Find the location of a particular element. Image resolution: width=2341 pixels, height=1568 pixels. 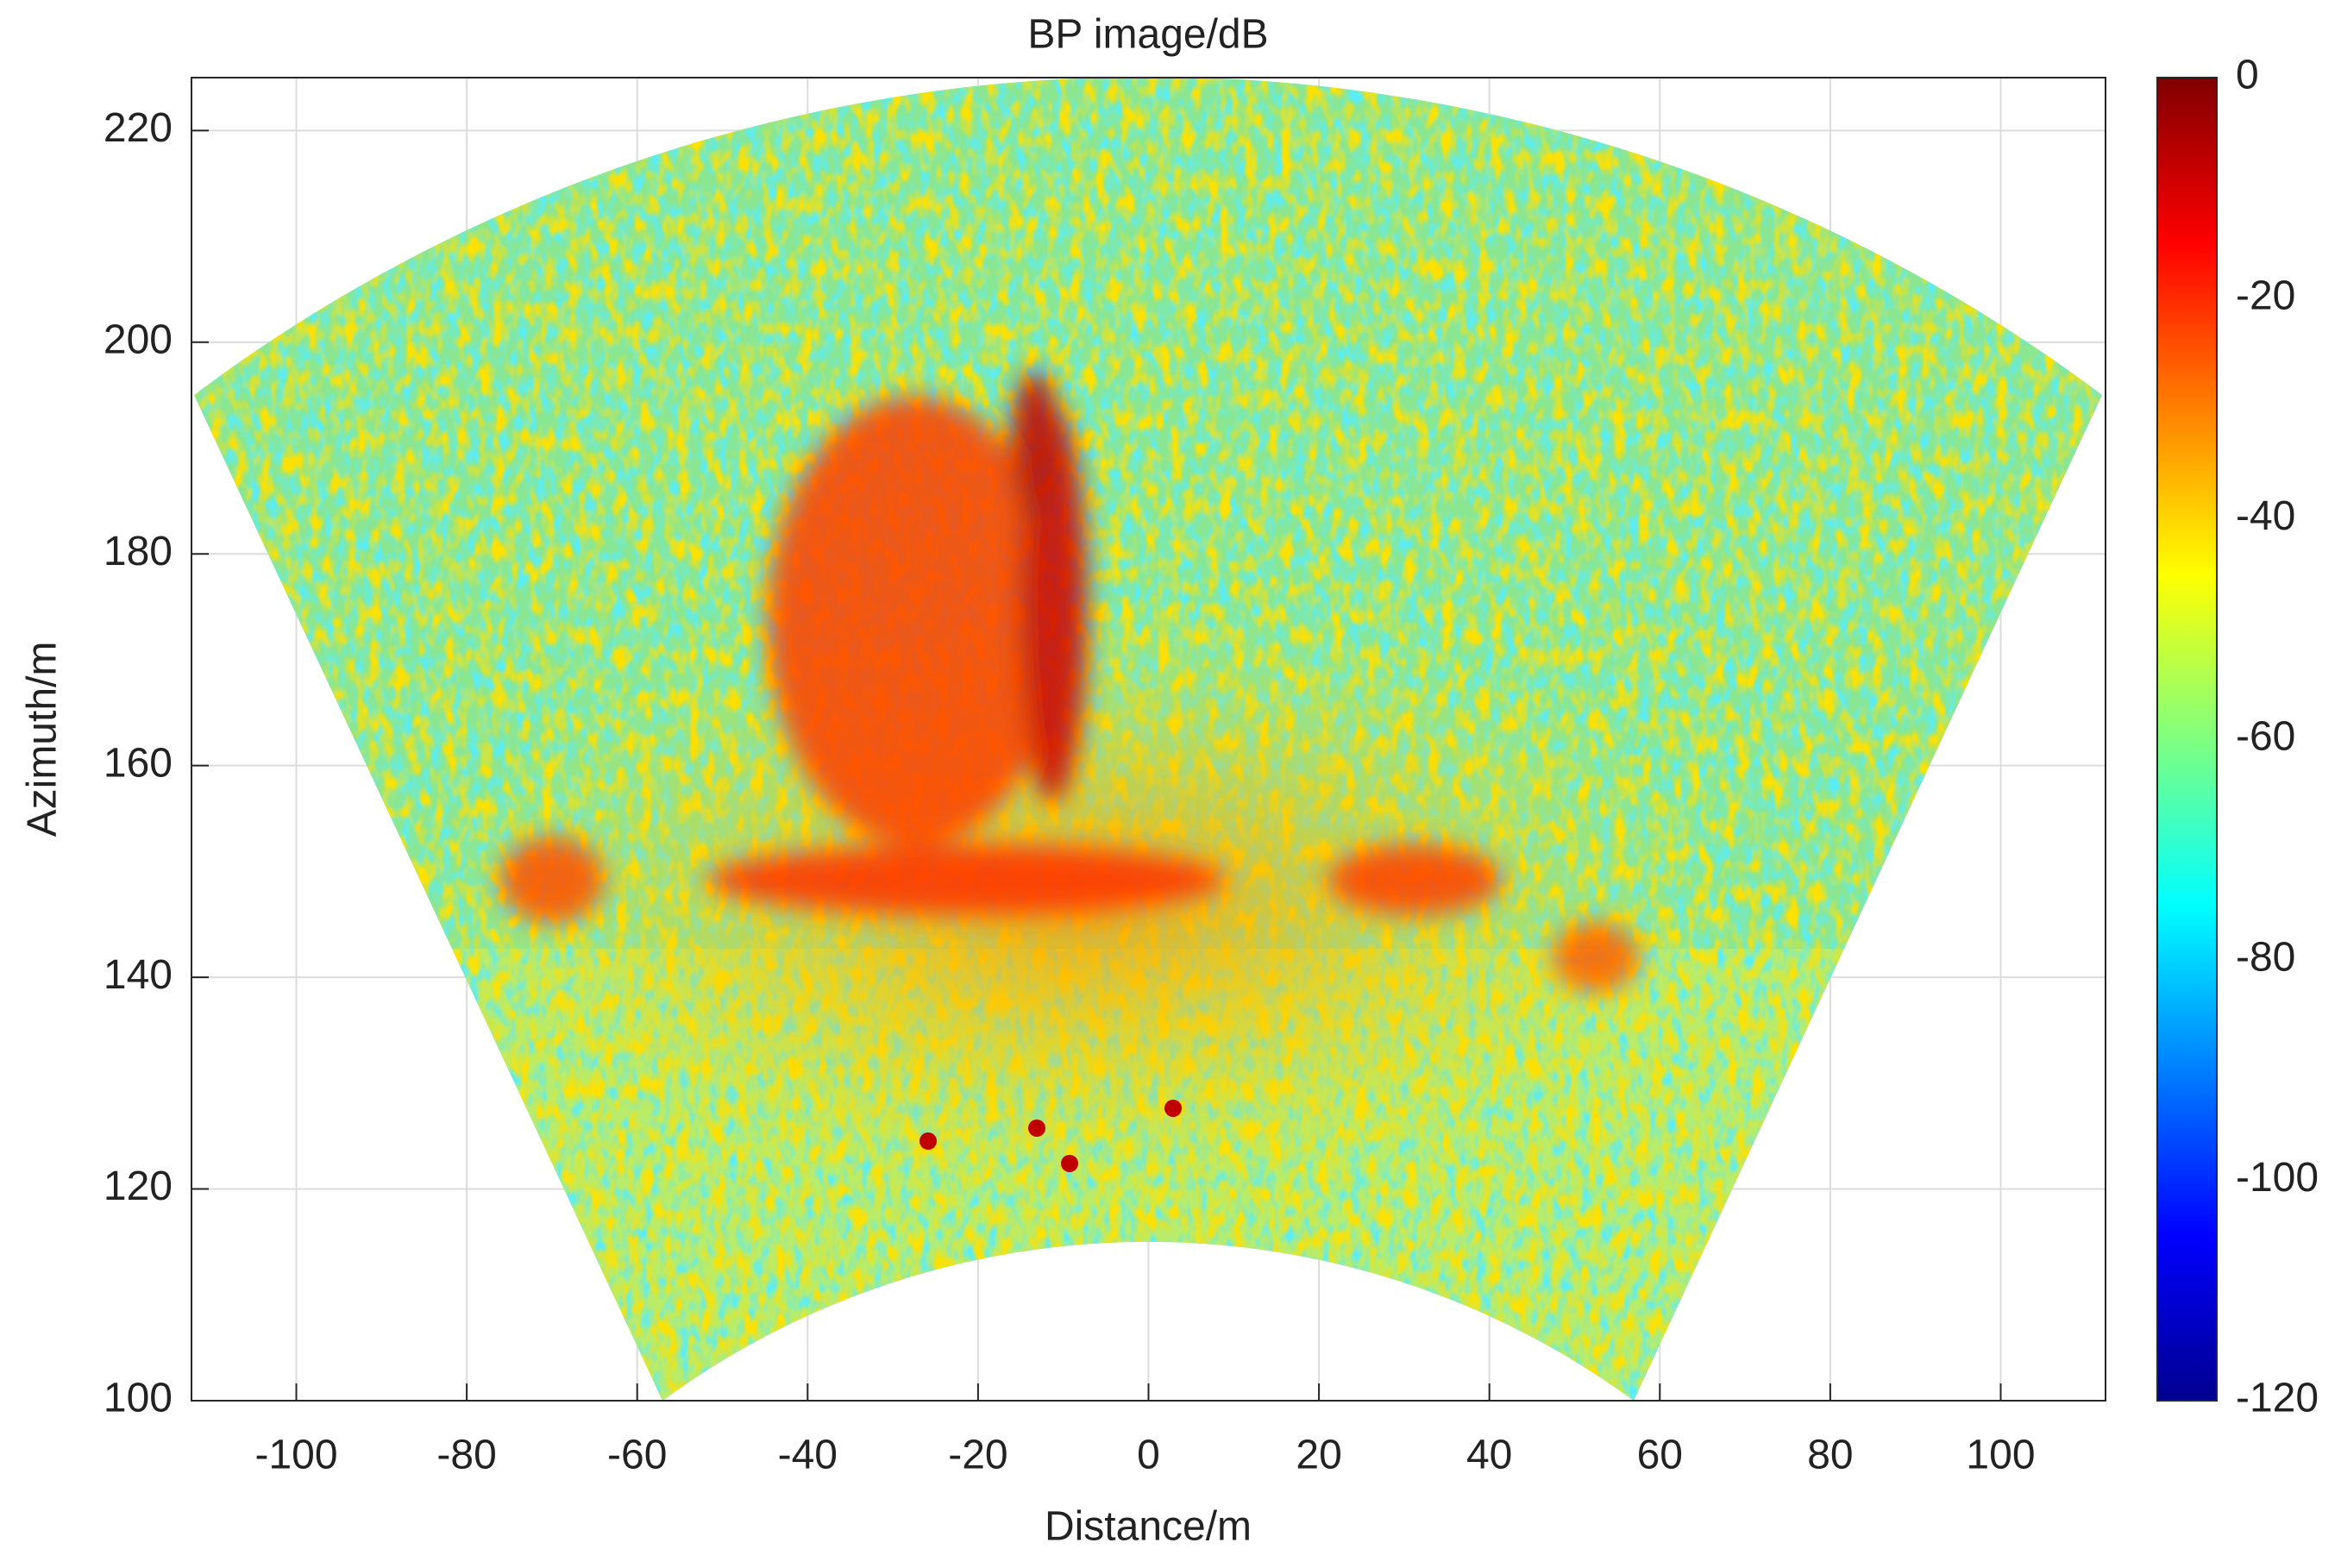

x-tick-label: 0 is located at coordinates (1148, 1455).